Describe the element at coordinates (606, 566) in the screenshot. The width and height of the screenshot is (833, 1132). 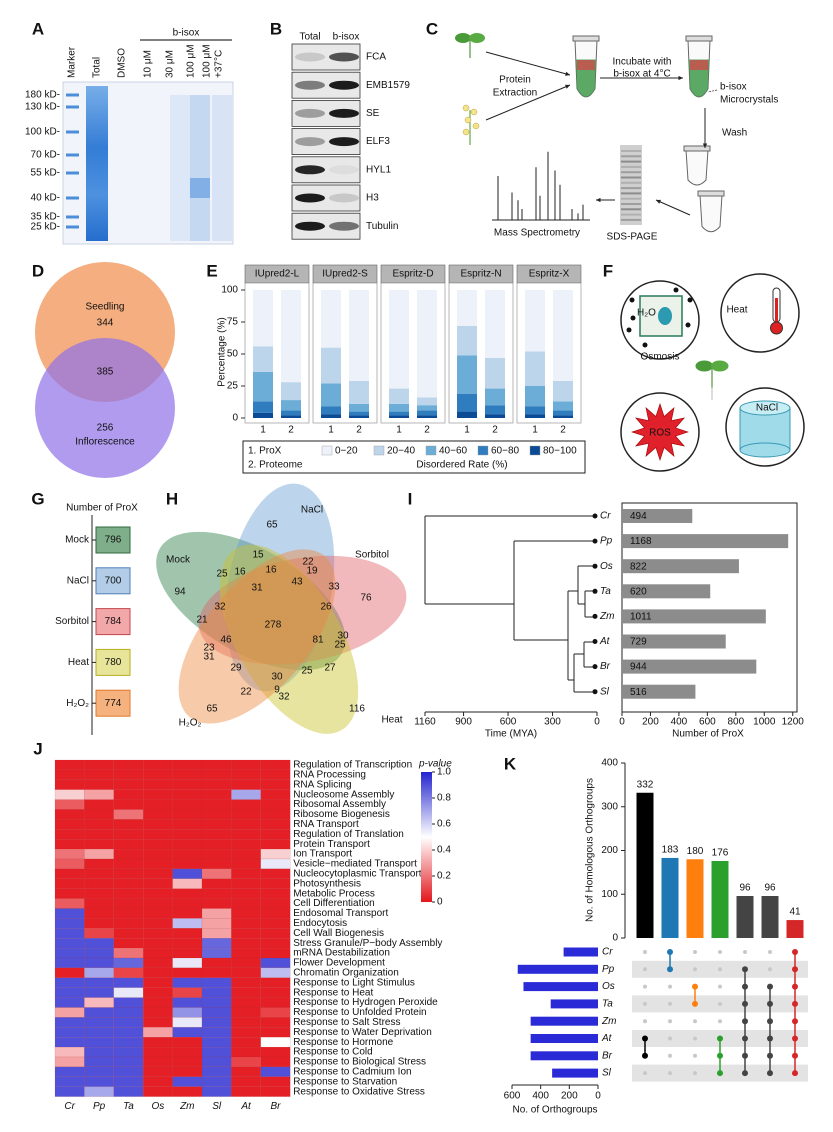
I see `species-label: Os` at that location.